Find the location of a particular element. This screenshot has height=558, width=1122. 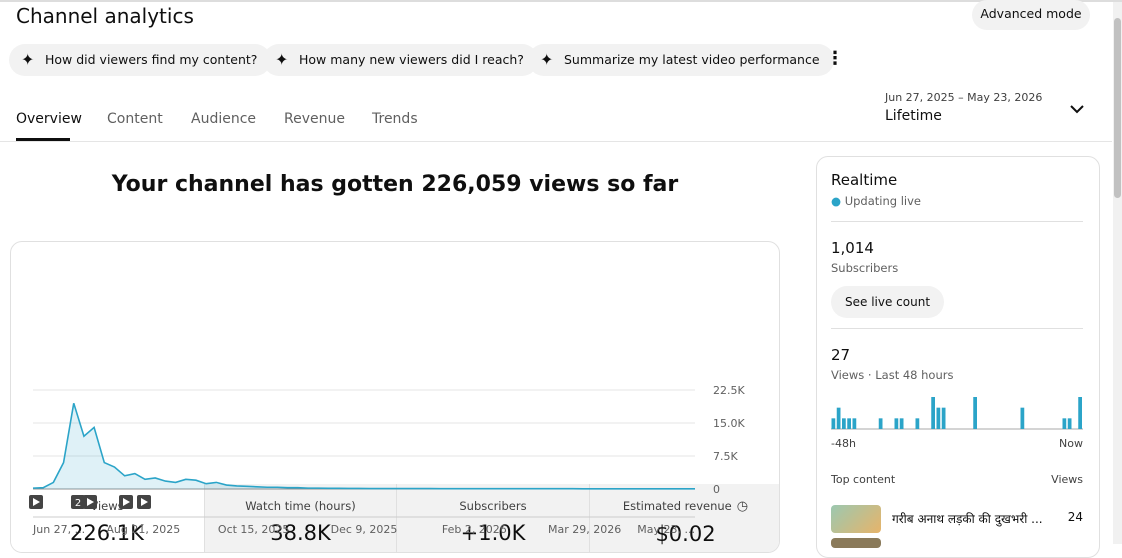

suggestion-chip: Summarize my latest video performance is located at coordinates (681, 60).